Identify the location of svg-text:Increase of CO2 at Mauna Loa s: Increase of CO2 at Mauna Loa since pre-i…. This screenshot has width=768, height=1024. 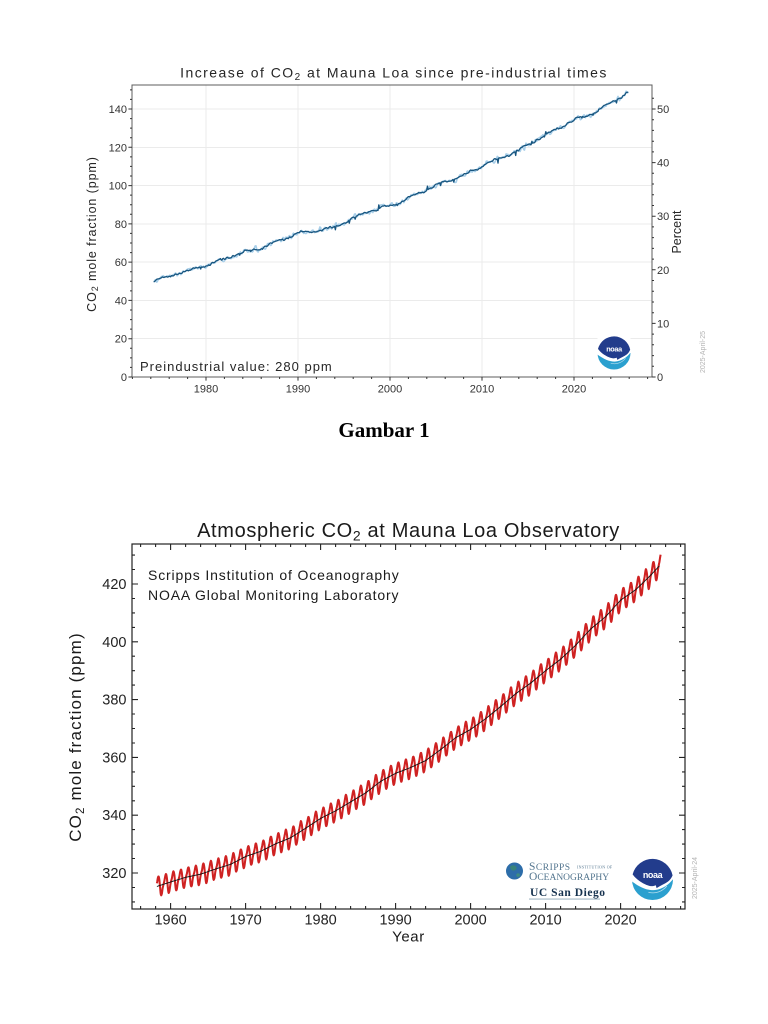
(394, 74).